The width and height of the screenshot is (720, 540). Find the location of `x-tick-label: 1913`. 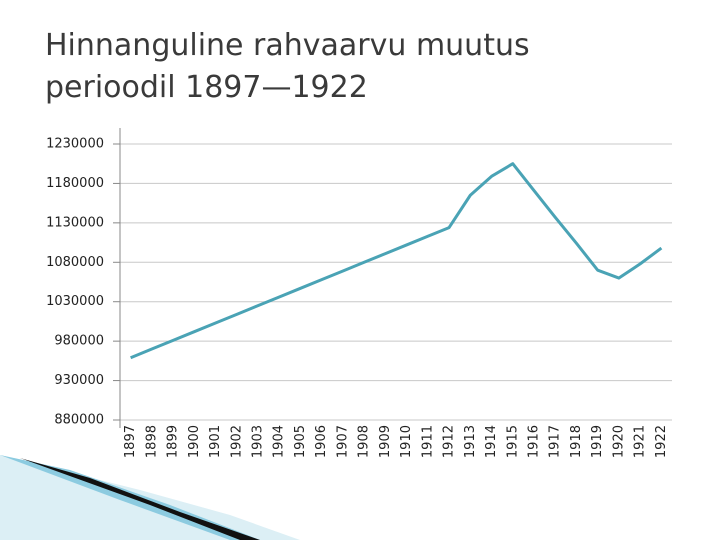

x-tick-label: 1913 is located at coordinates (470, 441).